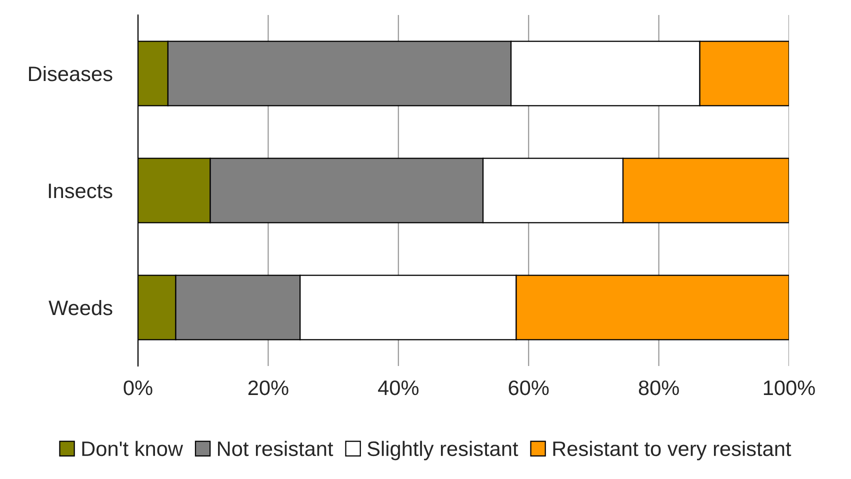  I want to click on y-tick-label: Weeds, so click(80, 308).